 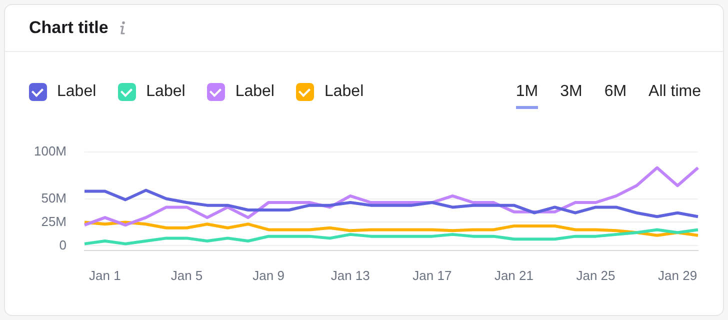 I want to click on x-tick-label: Jan 21, so click(x=514, y=275).